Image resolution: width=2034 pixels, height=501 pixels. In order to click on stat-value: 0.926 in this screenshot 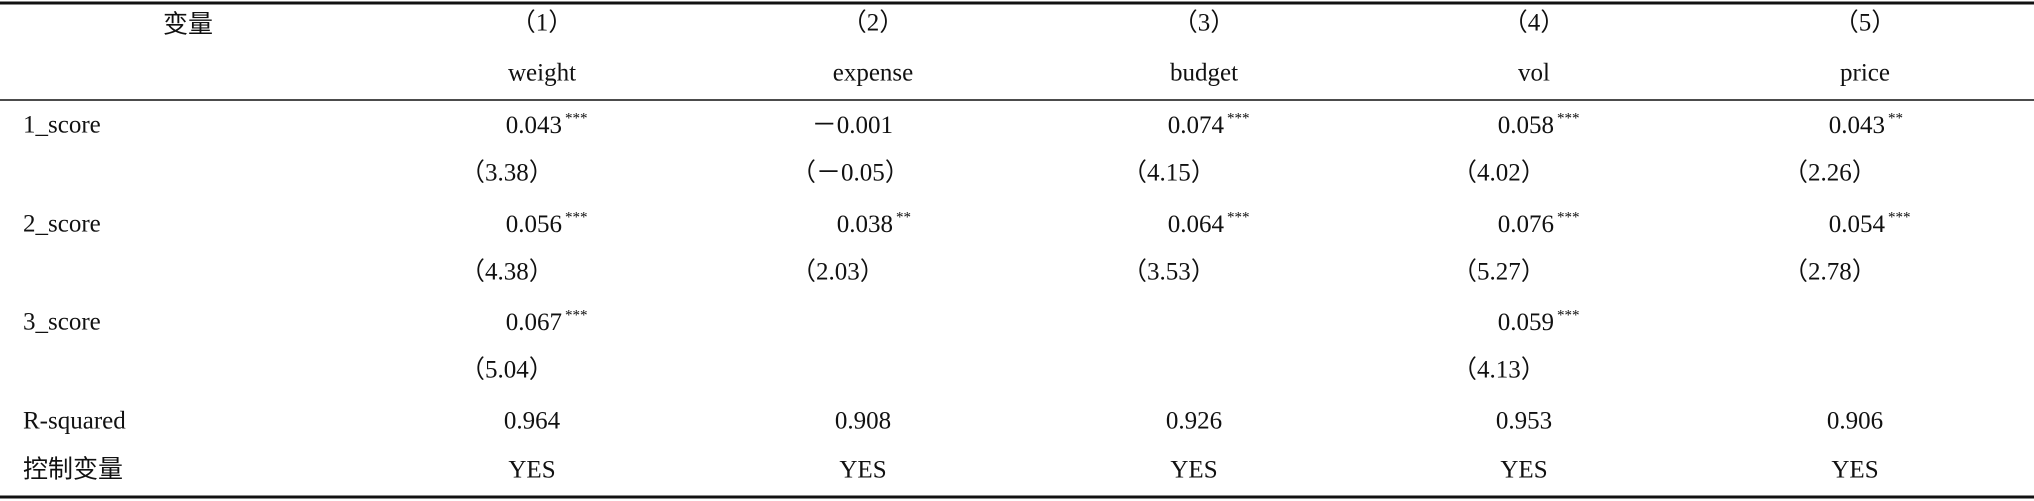, I will do `click(1194, 421)`.